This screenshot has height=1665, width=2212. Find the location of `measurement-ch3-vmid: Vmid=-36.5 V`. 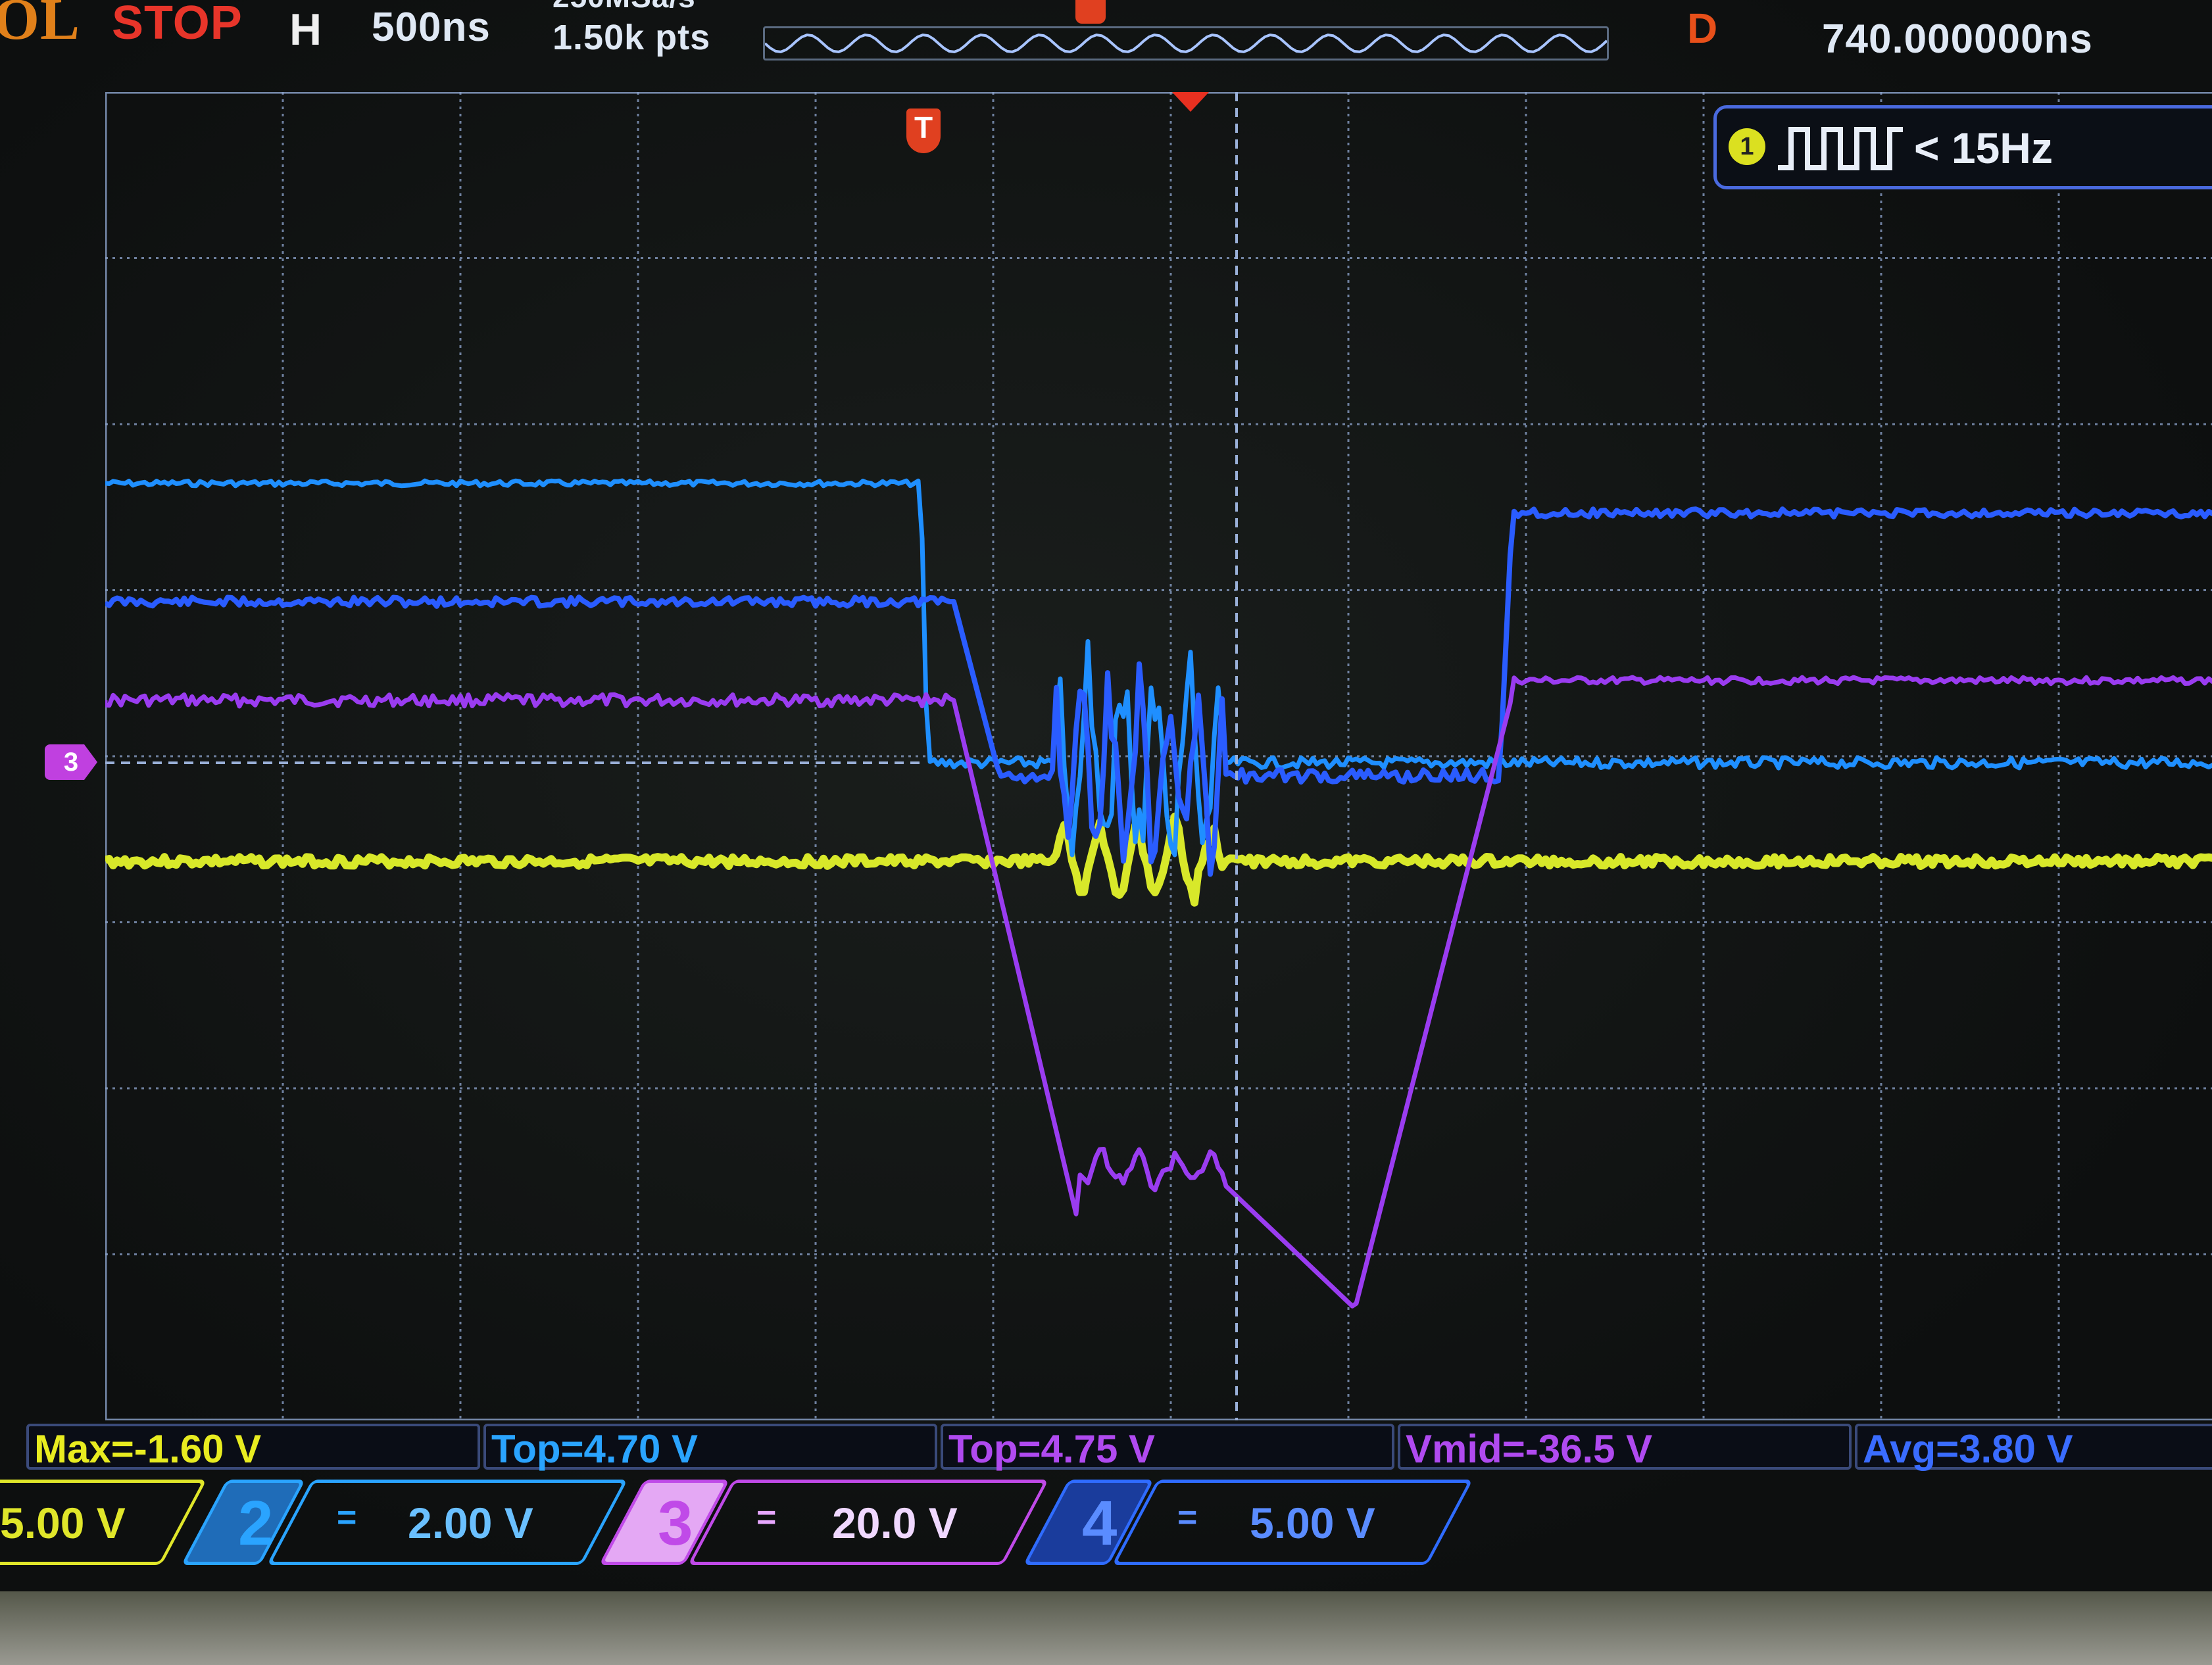

measurement-ch3-vmid: Vmid=-36.5 V is located at coordinates (1625, 1447).